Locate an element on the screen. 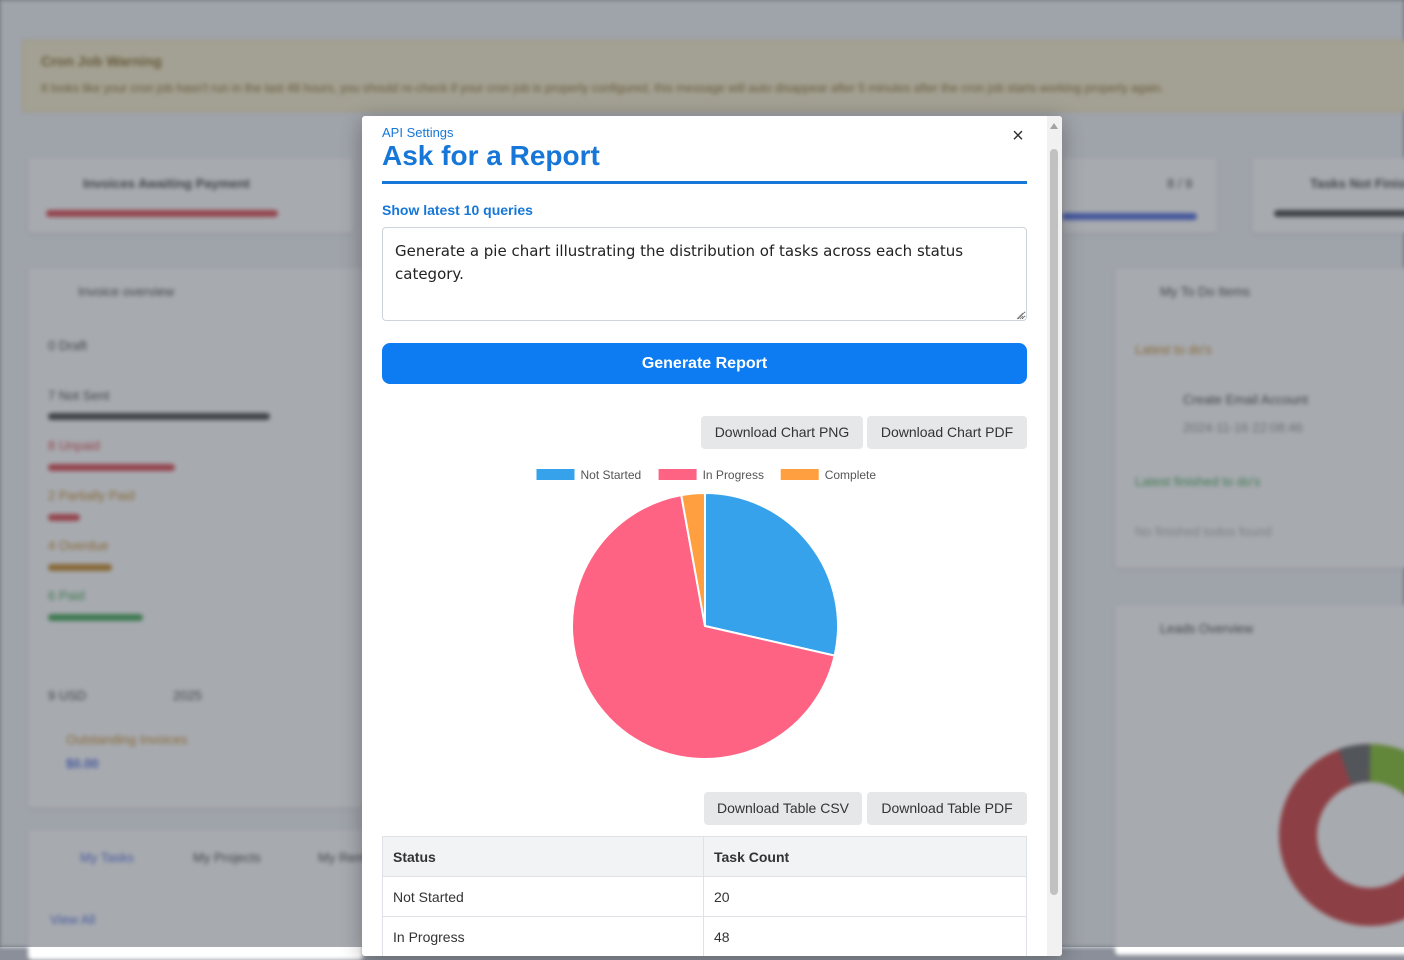 Image resolution: width=1404 pixels, height=960 pixels. legend-swatch-in-progress is located at coordinates (677, 474).